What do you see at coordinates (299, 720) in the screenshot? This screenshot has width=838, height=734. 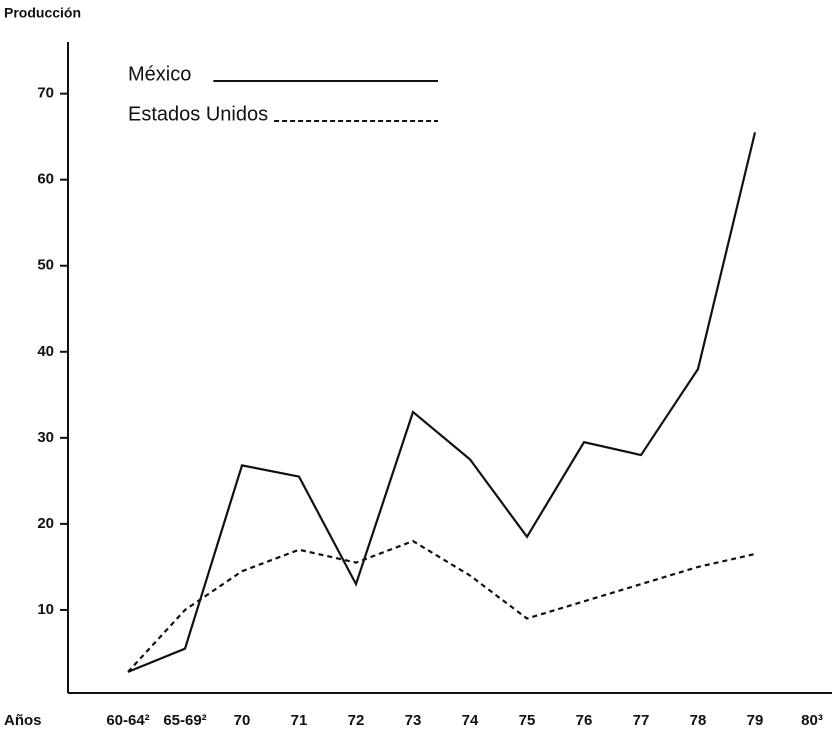 I see `x-tick-label: 71` at bounding box center [299, 720].